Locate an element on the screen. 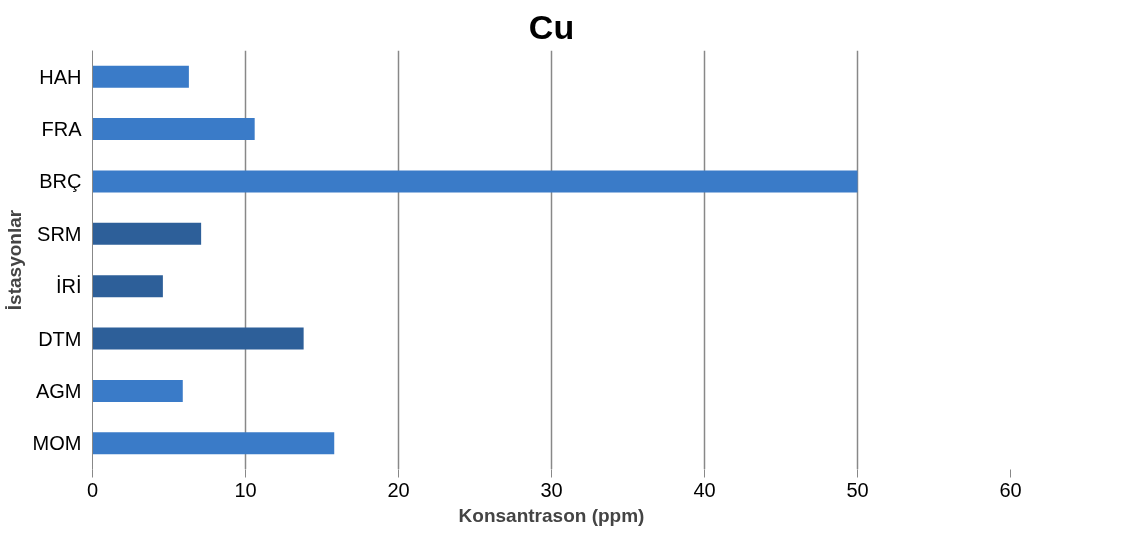 Image resolution: width=1136 pixels, height=534 pixels. x-tick-label: 0 is located at coordinates (92, 489).